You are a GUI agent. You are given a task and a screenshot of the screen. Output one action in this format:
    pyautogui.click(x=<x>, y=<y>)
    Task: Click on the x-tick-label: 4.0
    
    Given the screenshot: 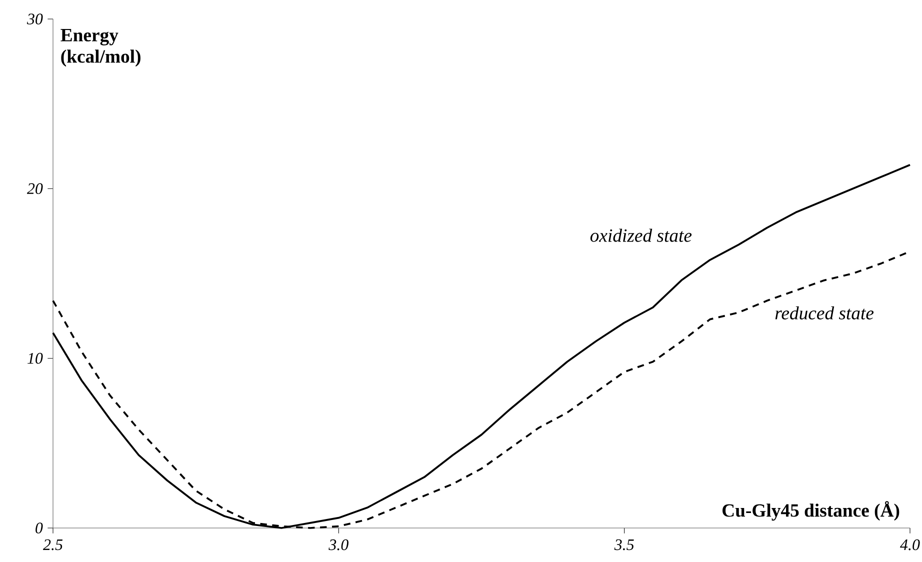 What is the action you would take?
    pyautogui.click(x=910, y=544)
    